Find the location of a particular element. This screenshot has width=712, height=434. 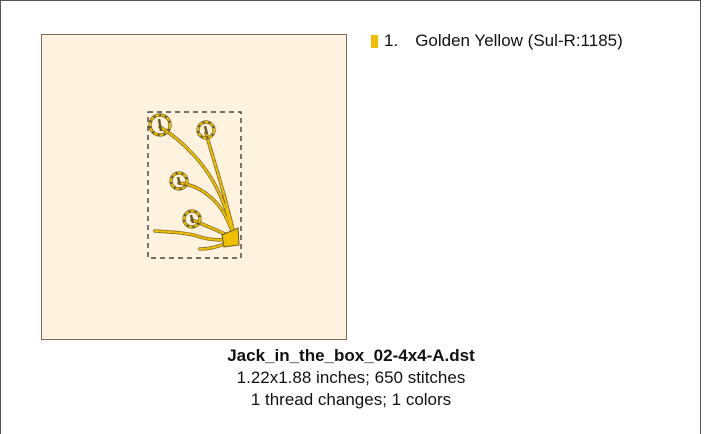

design-dimensions: 1.22x1.88 inches; 650 stitches is located at coordinates (351, 377).